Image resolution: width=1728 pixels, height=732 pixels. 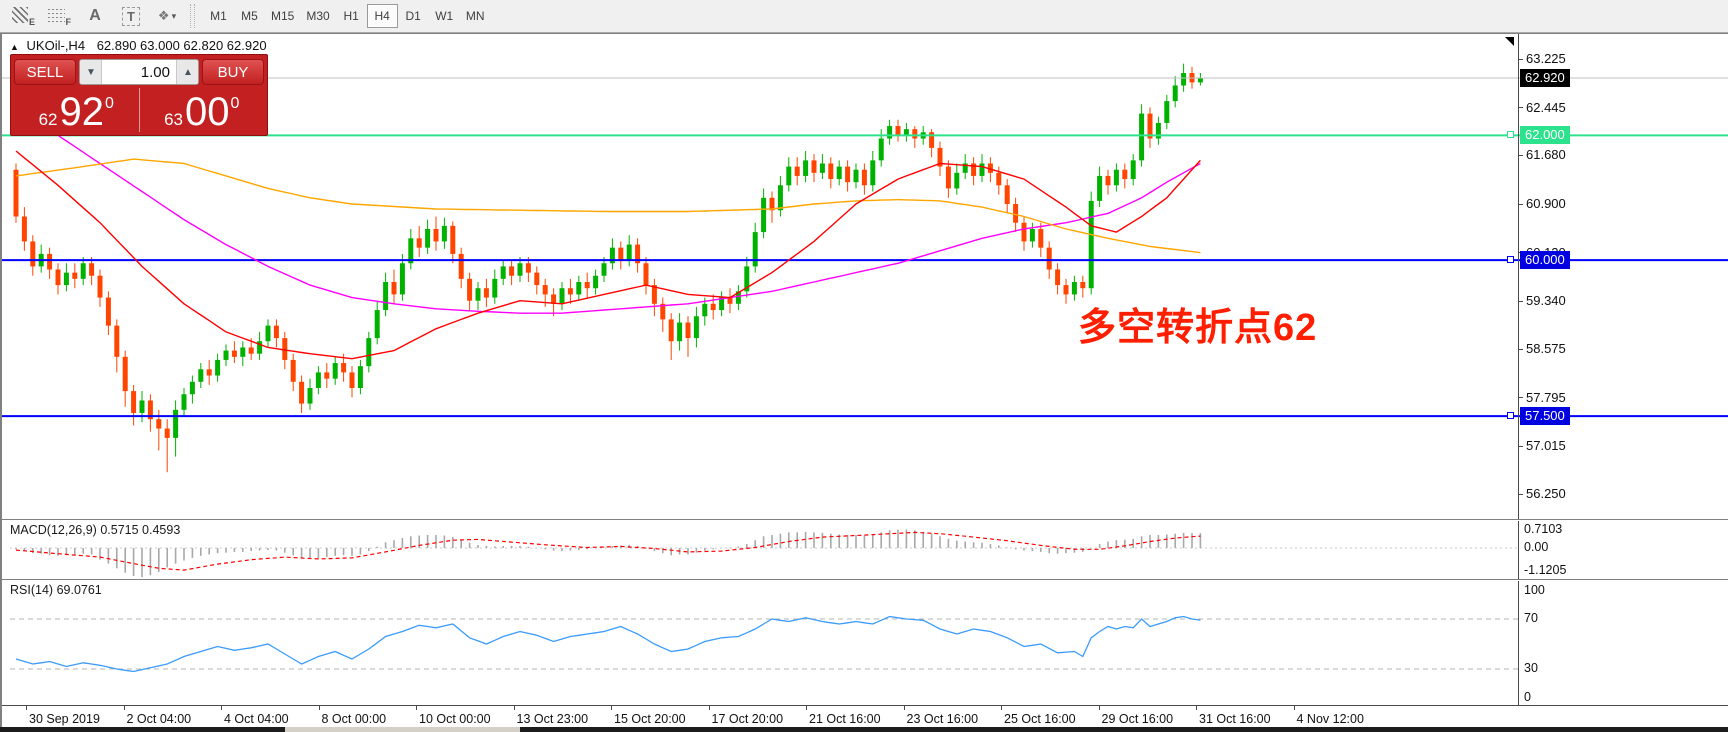 I want to click on sell-price-prefix: 62, so click(x=48, y=119).